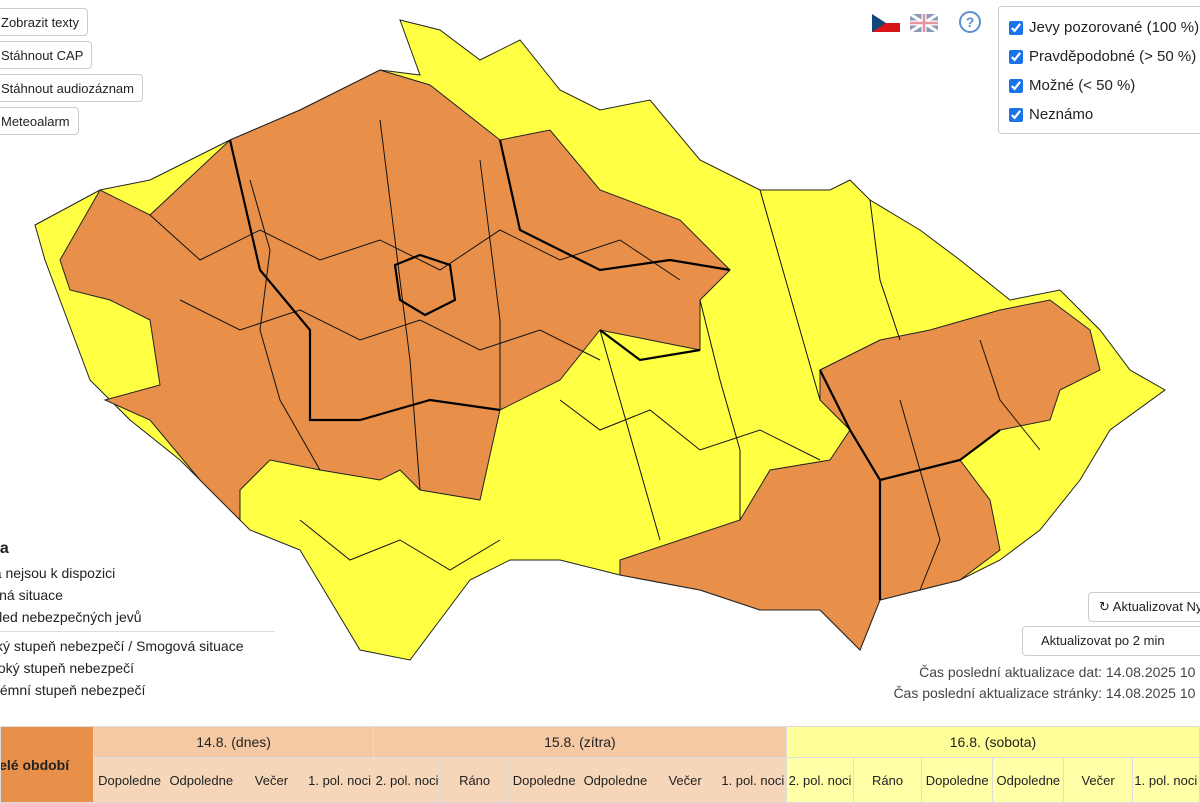 The height and width of the screenshot is (803, 1200). I want to click on overall-label: Celé období, so click(36, 764).